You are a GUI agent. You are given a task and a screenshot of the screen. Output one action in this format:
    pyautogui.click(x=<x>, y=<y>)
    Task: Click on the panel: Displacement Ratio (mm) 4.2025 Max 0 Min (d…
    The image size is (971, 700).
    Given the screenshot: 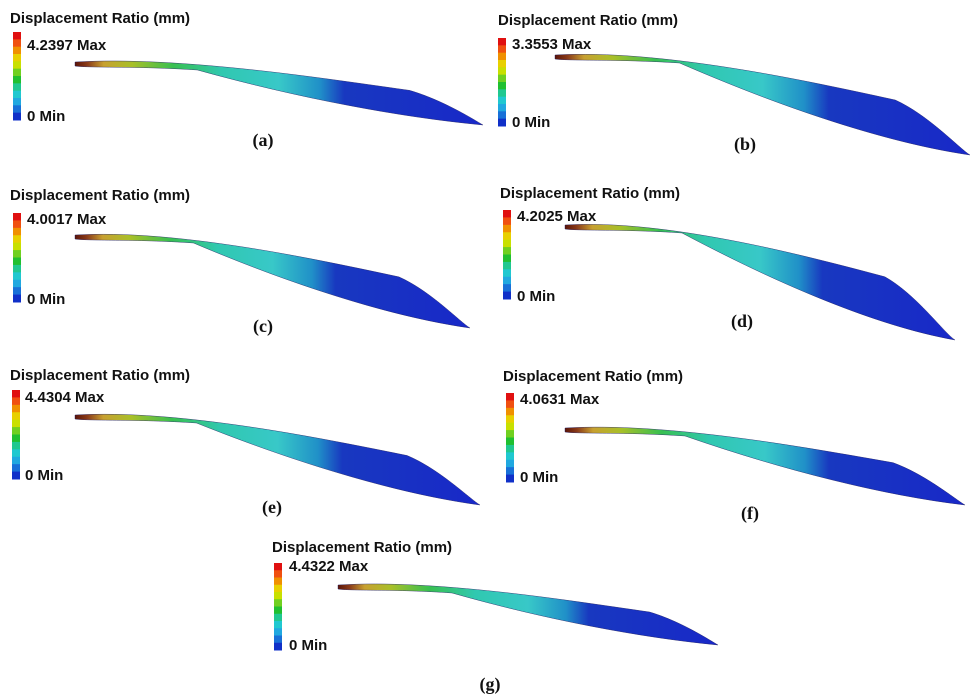 What is the action you would take?
    pyautogui.click(x=728, y=263)
    